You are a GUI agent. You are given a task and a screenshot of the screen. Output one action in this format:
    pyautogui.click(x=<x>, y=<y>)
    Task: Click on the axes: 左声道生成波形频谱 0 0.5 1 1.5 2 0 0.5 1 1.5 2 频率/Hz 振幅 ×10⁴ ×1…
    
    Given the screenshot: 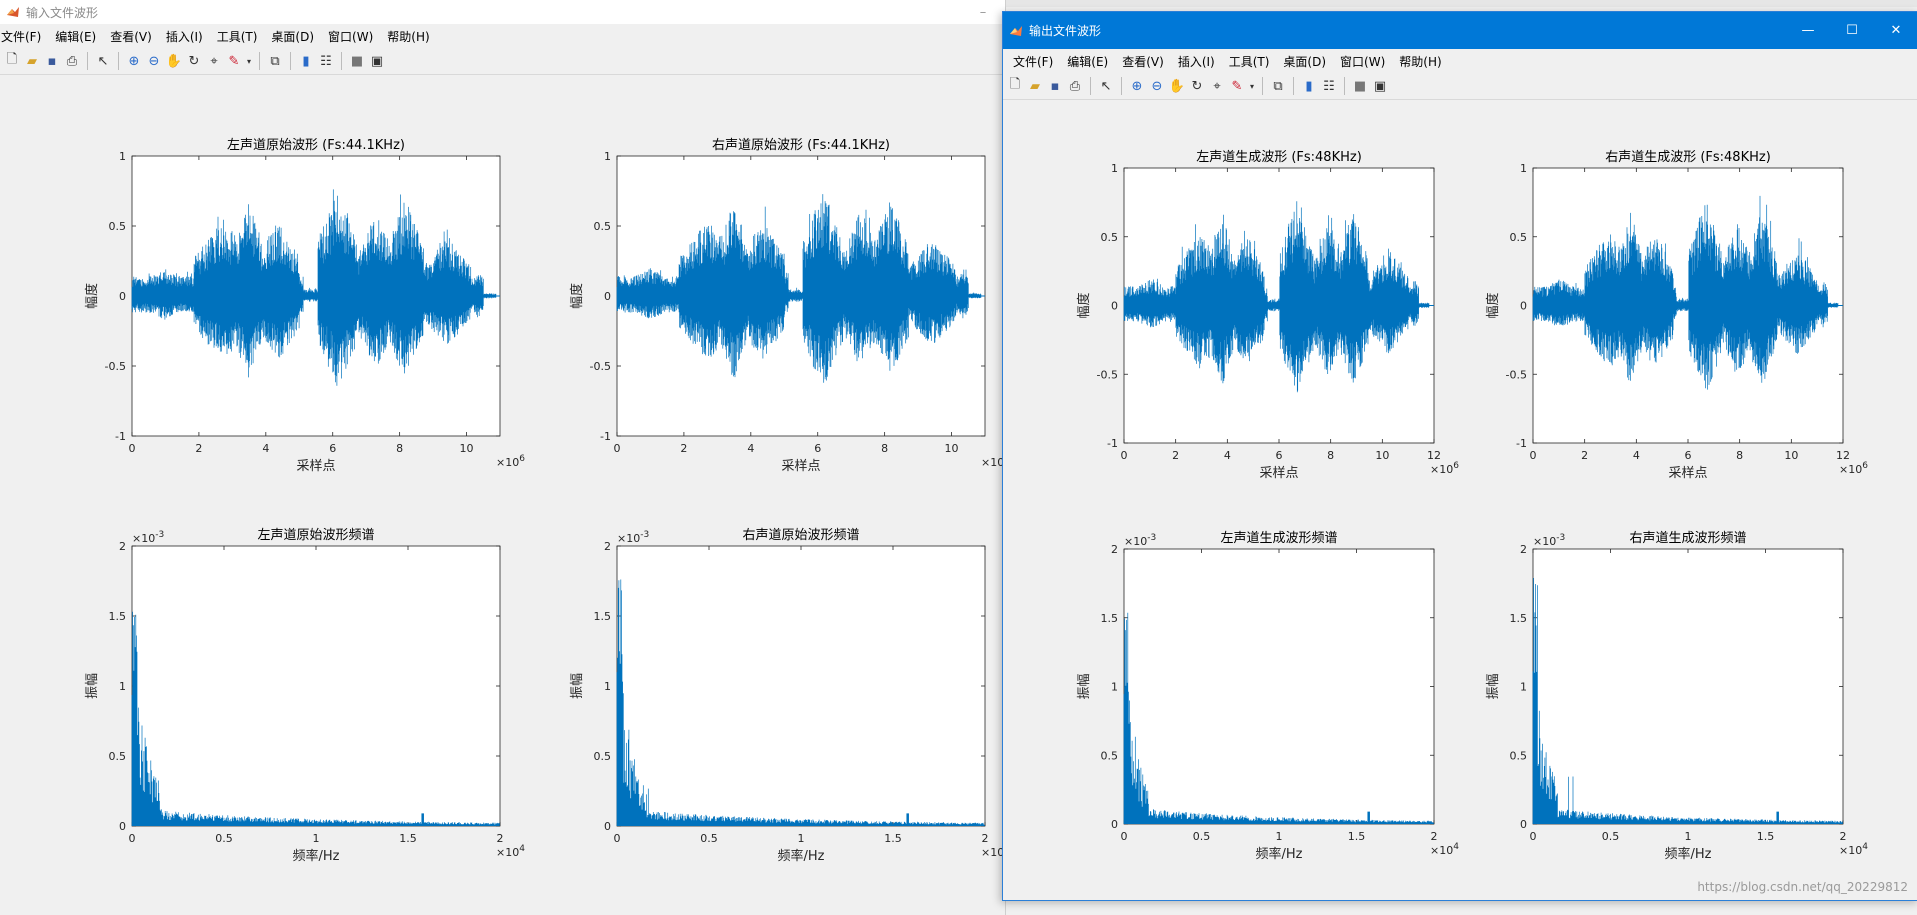 What is the action you would take?
    pyautogui.click(x=1268, y=696)
    